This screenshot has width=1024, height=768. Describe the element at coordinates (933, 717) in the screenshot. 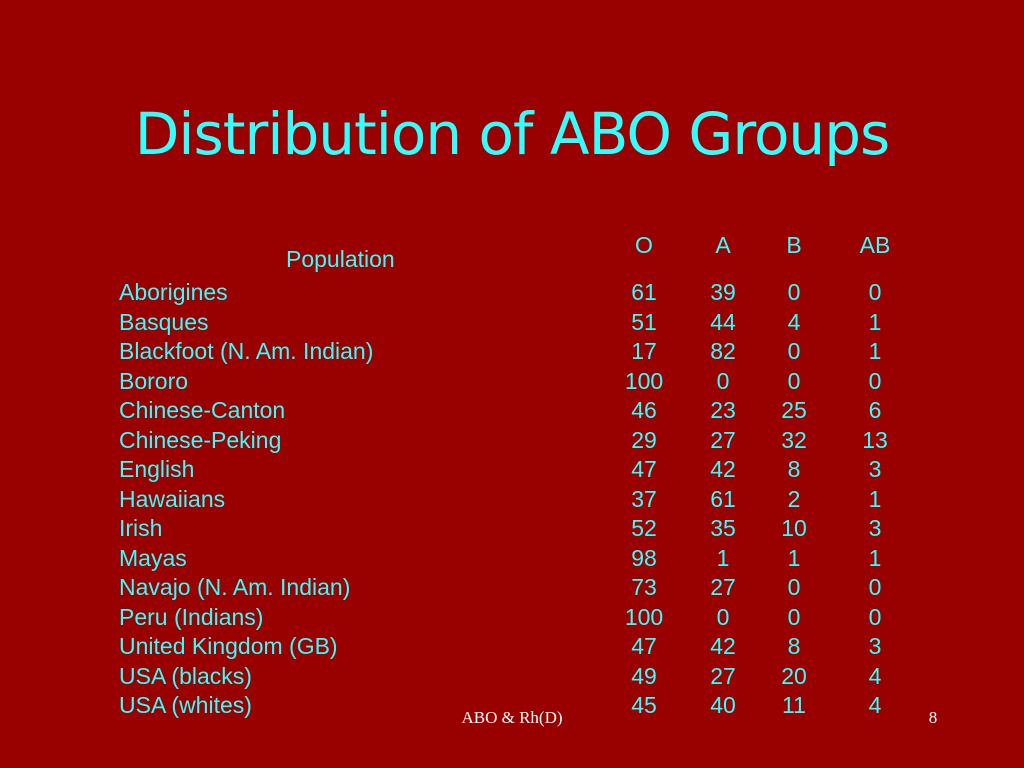

I see `page-number: 8` at that location.